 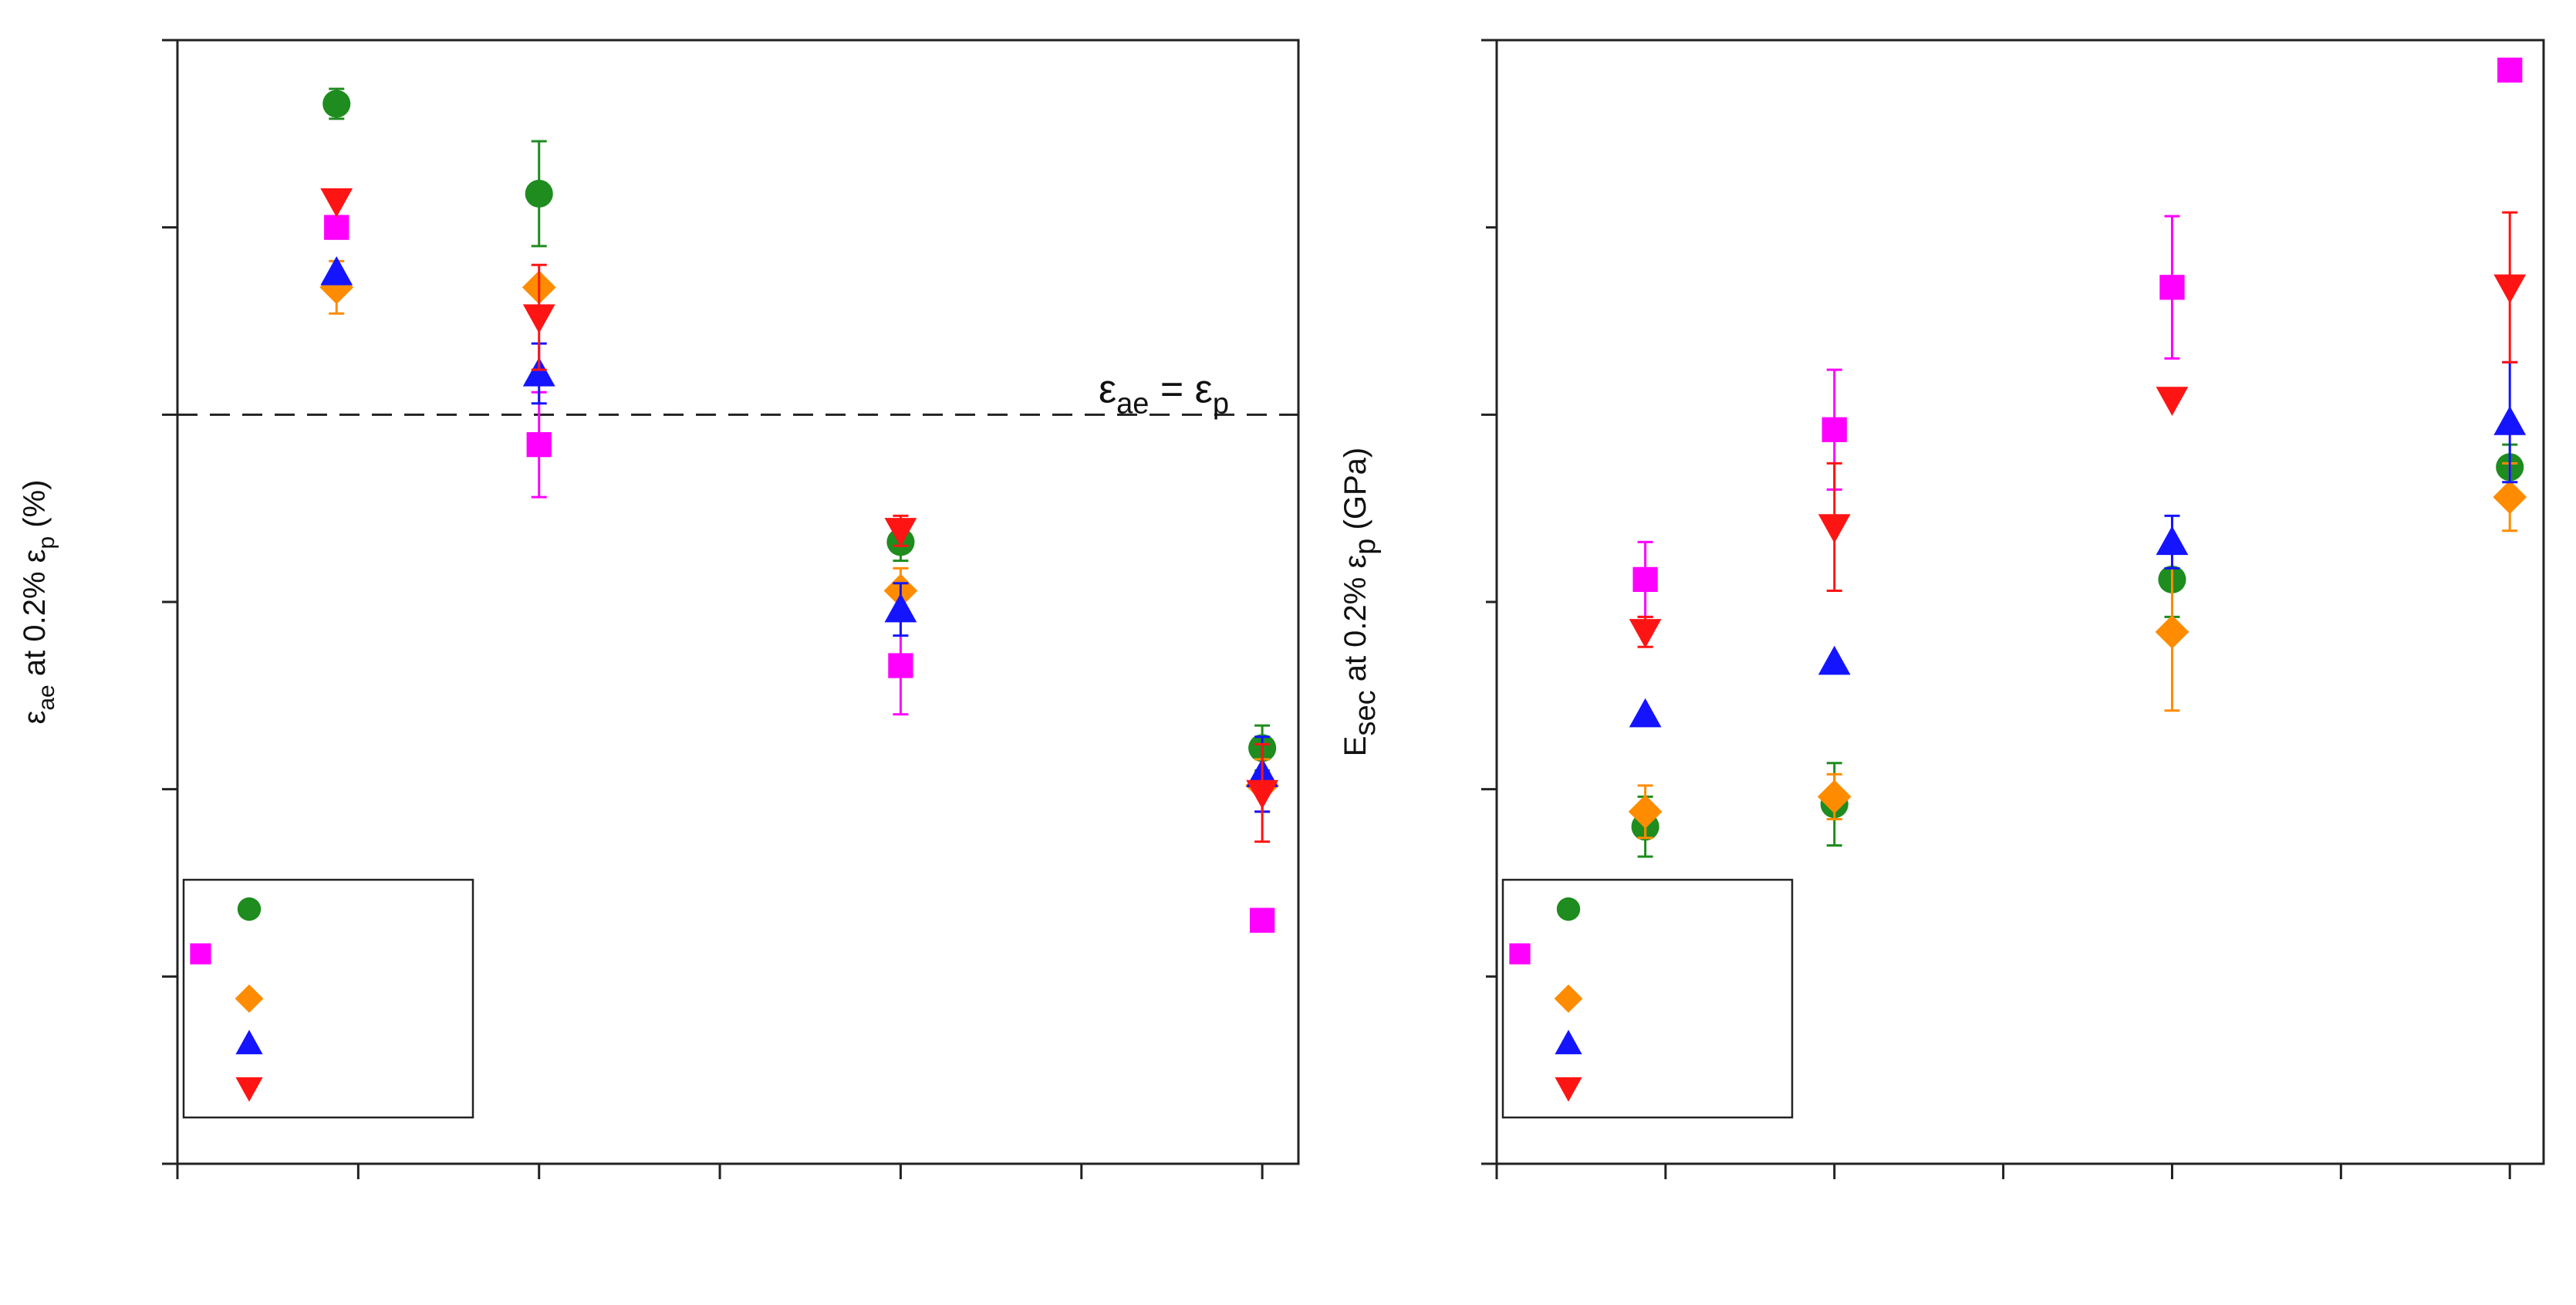 I want to click on series-t5-aged-ae44, so click(x=2077, y=337).